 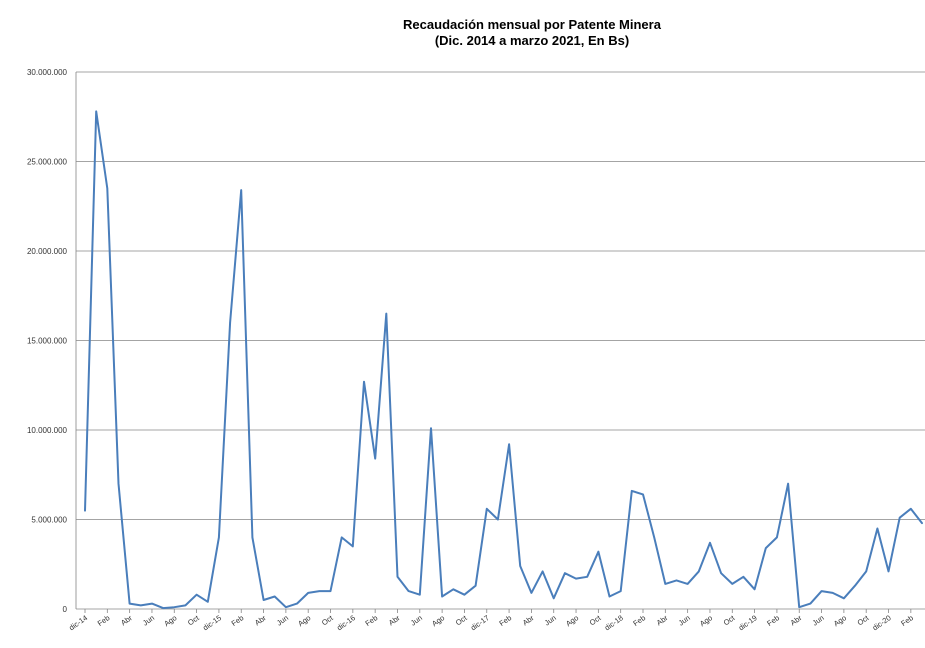 What do you see at coordinates (47, 251) in the screenshot?
I see `y-tick-label: 20.000.000` at bounding box center [47, 251].